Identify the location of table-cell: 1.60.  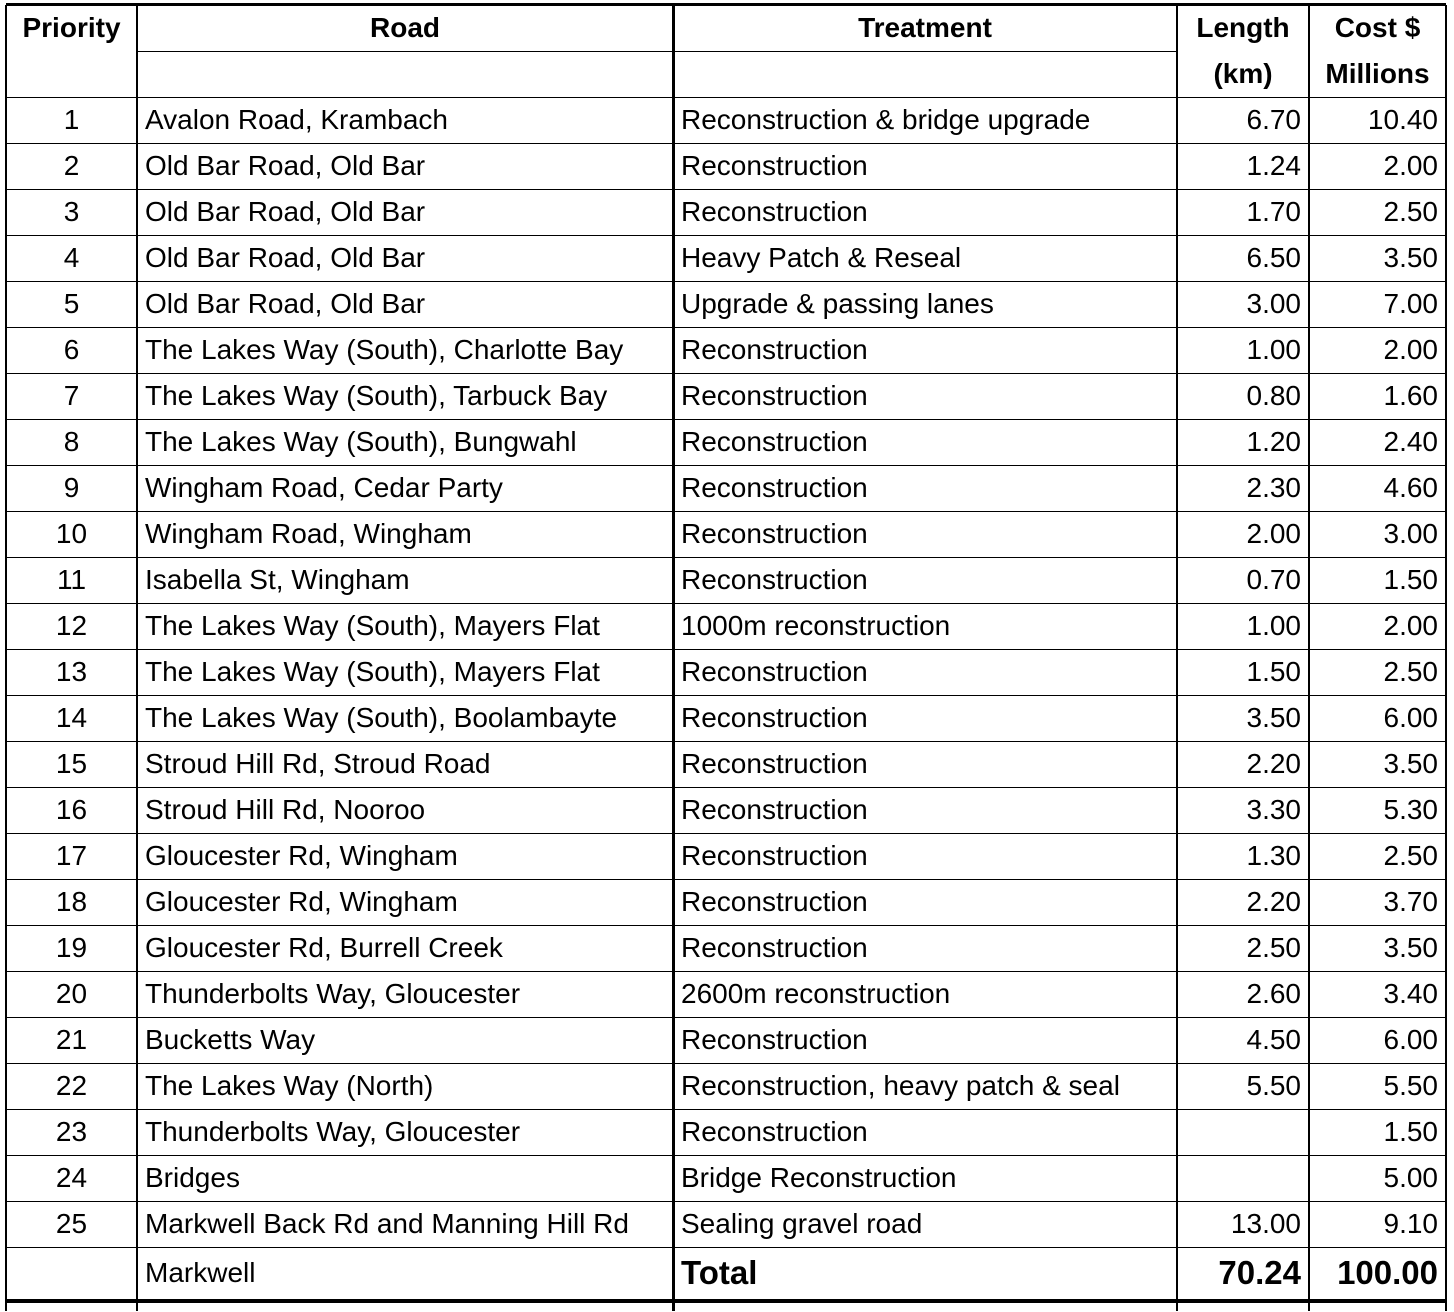
(1411, 395).